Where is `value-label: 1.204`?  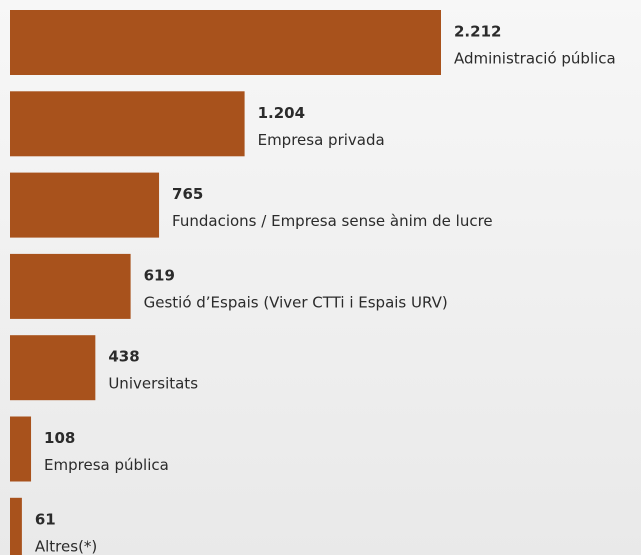
value-label: 1.204 is located at coordinates (281, 113).